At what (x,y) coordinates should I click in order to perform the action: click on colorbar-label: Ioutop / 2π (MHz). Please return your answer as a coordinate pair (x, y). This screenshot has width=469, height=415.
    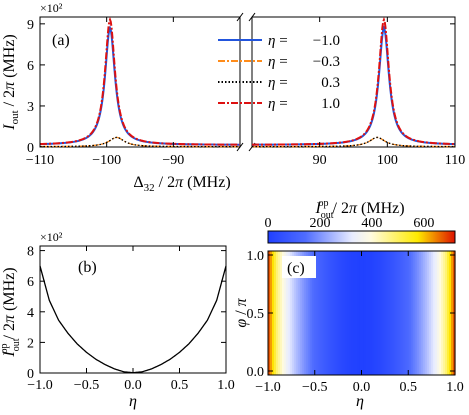
    Looking at the image, I should click on (359, 209).